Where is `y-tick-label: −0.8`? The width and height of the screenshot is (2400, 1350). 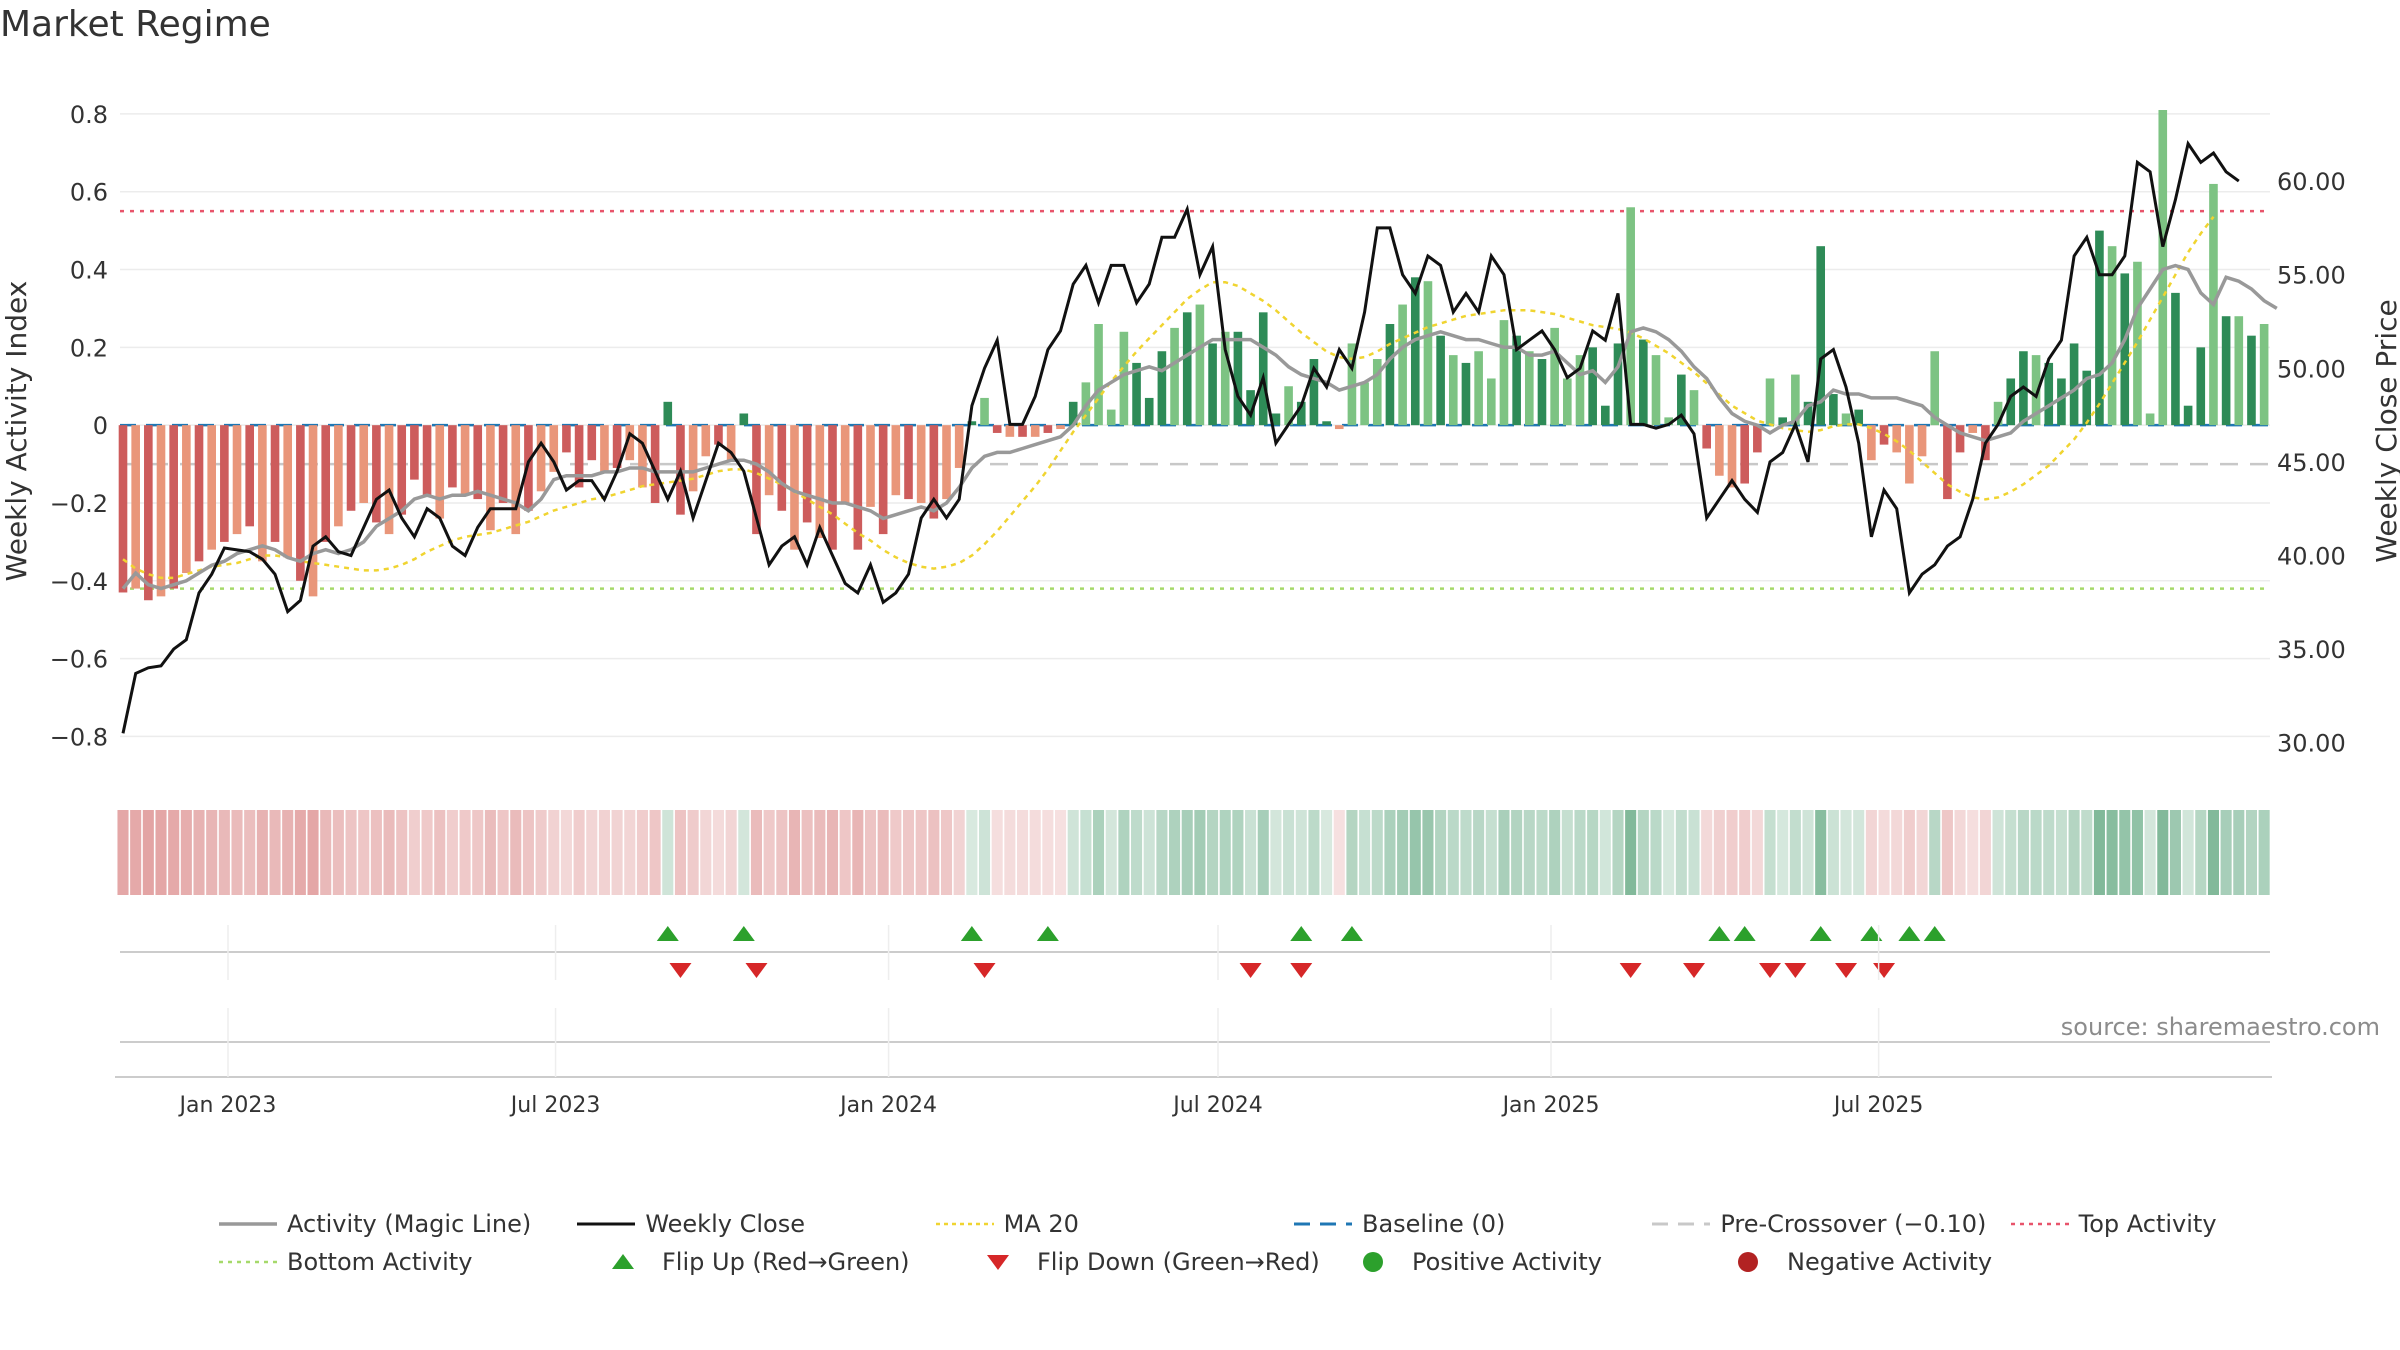 y-tick-label: −0.8 is located at coordinates (79, 737).